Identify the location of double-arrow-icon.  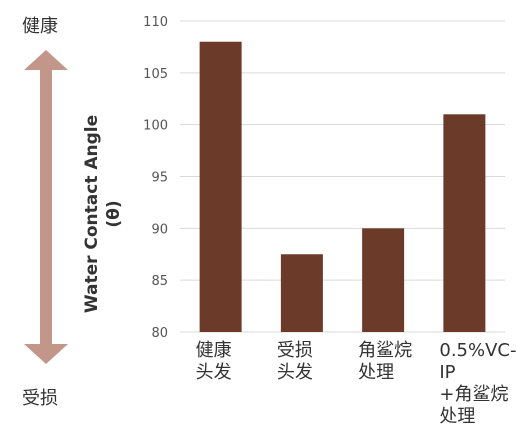
(46, 207).